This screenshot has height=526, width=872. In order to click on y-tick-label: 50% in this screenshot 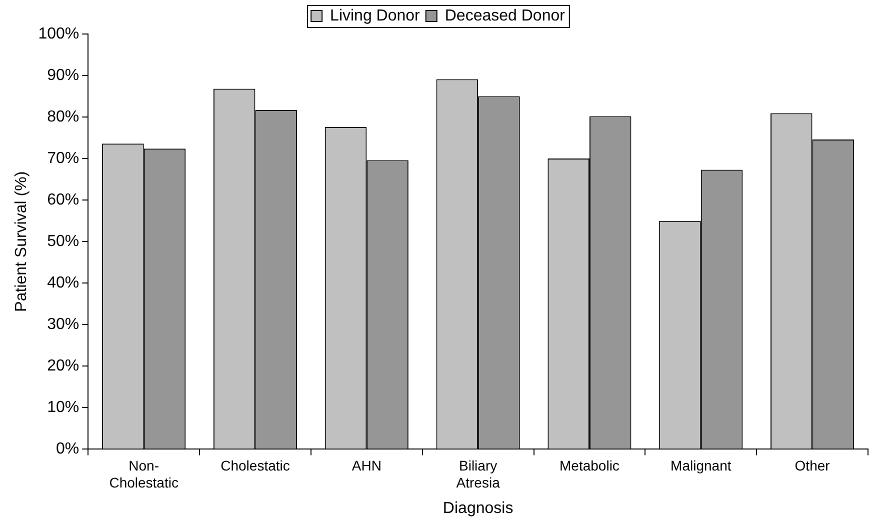, I will do `click(63, 241)`.